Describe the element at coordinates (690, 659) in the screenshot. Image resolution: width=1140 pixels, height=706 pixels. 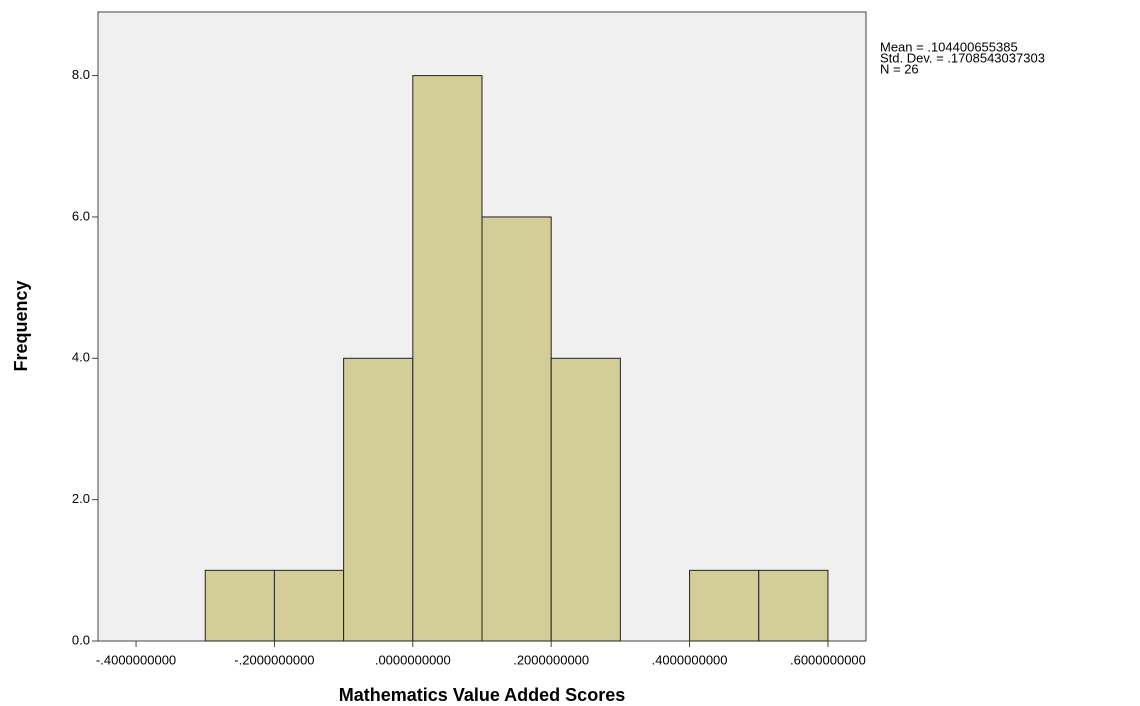
I see `x-tick-label: .4000000000` at that location.